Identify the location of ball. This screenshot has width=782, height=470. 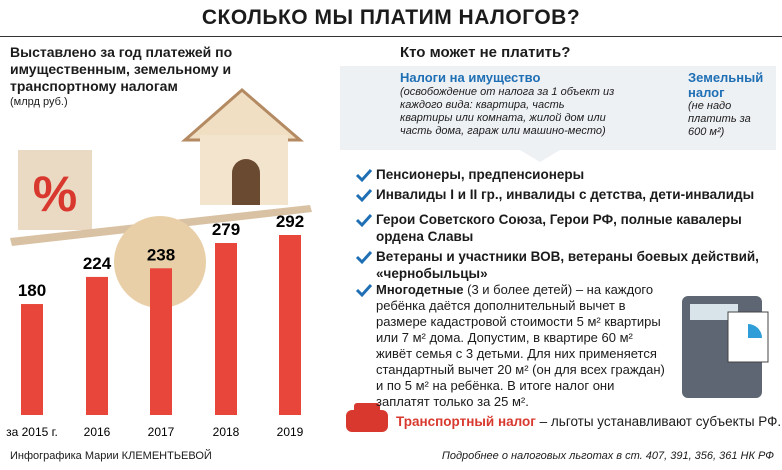
(160, 262).